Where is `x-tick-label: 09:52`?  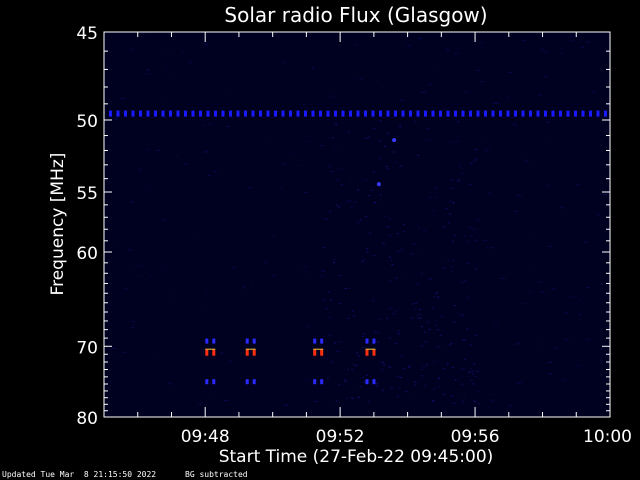 x-tick-label: 09:52 is located at coordinates (340, 437).